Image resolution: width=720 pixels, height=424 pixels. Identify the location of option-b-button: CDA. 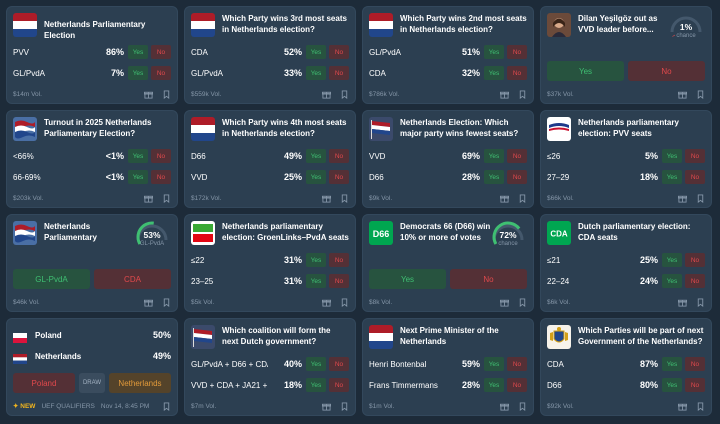
(132, 279).